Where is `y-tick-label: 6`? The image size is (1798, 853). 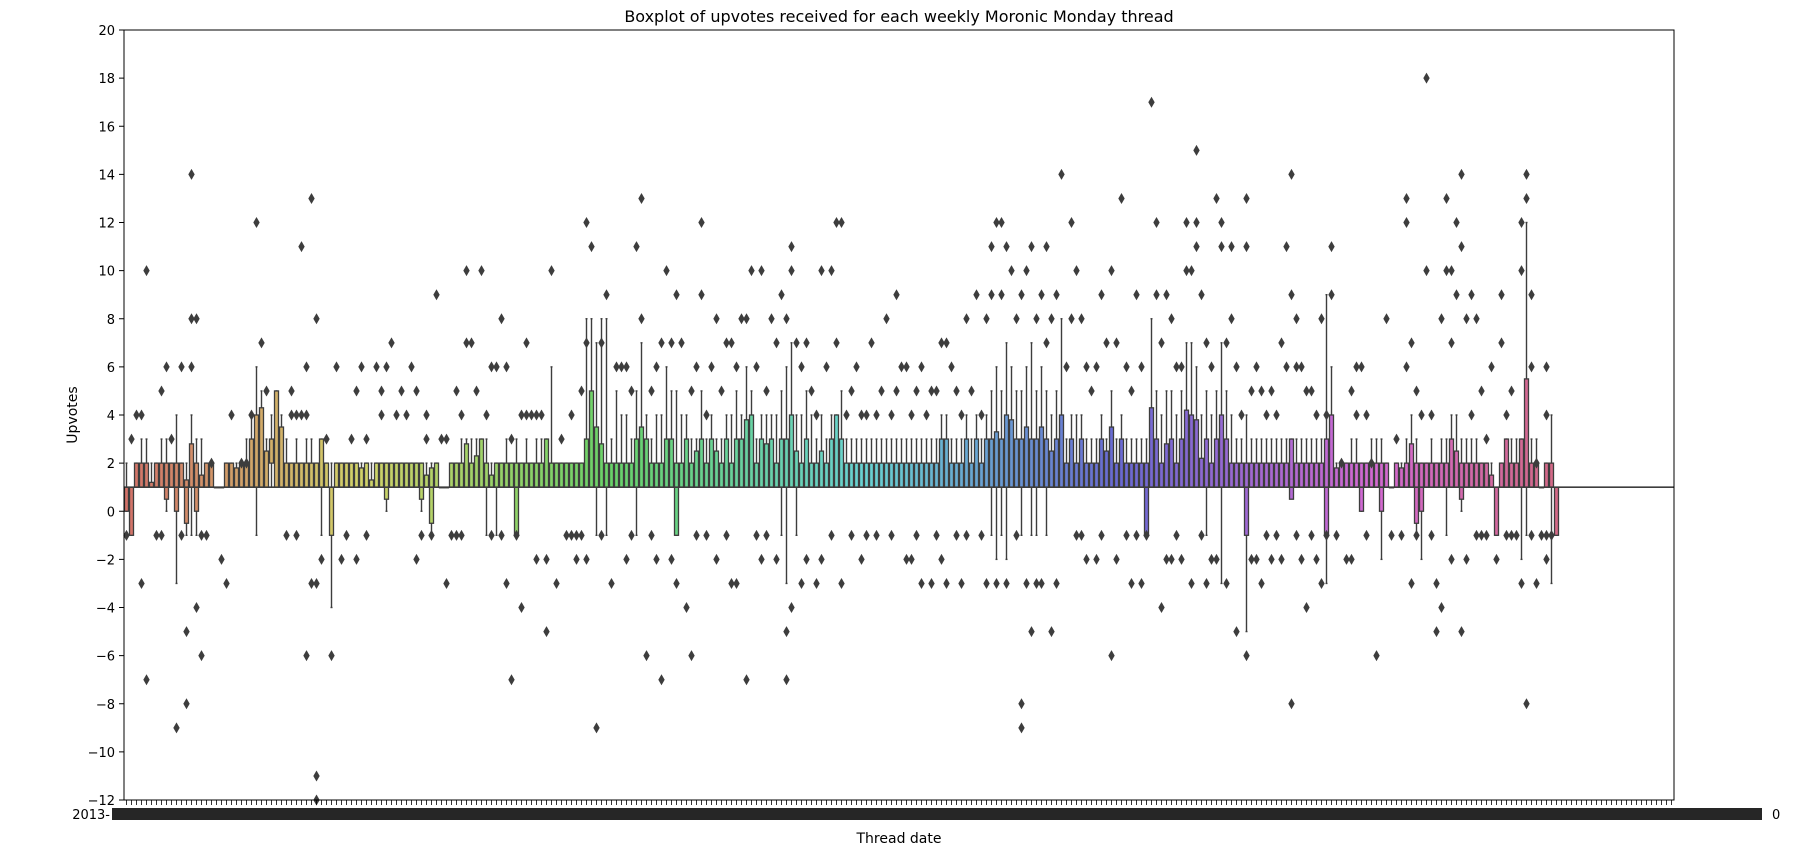 y-tick-label: 6 is located at coordinates (111, 368).